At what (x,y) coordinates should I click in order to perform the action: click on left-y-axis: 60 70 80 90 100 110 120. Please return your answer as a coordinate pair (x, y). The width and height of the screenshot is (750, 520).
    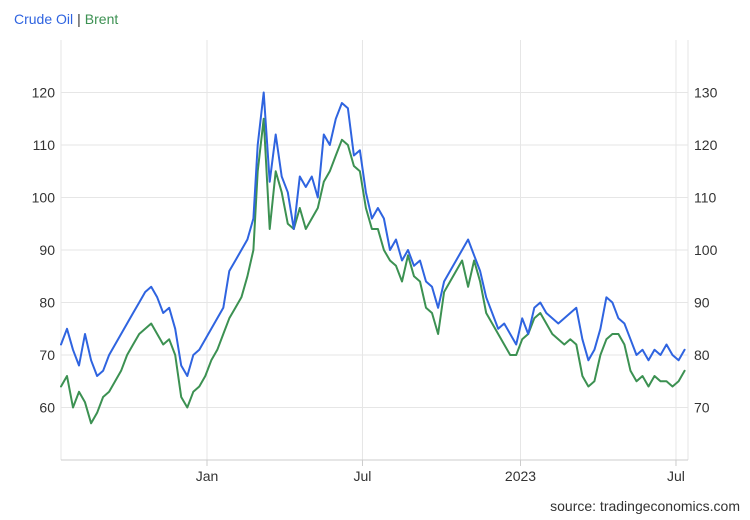
    Looking at the image, I should click on (44, 250).